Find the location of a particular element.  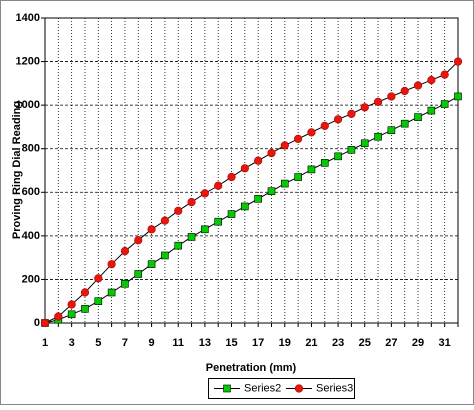

x-tick-label: 7 is located at coordinates (125, 343).